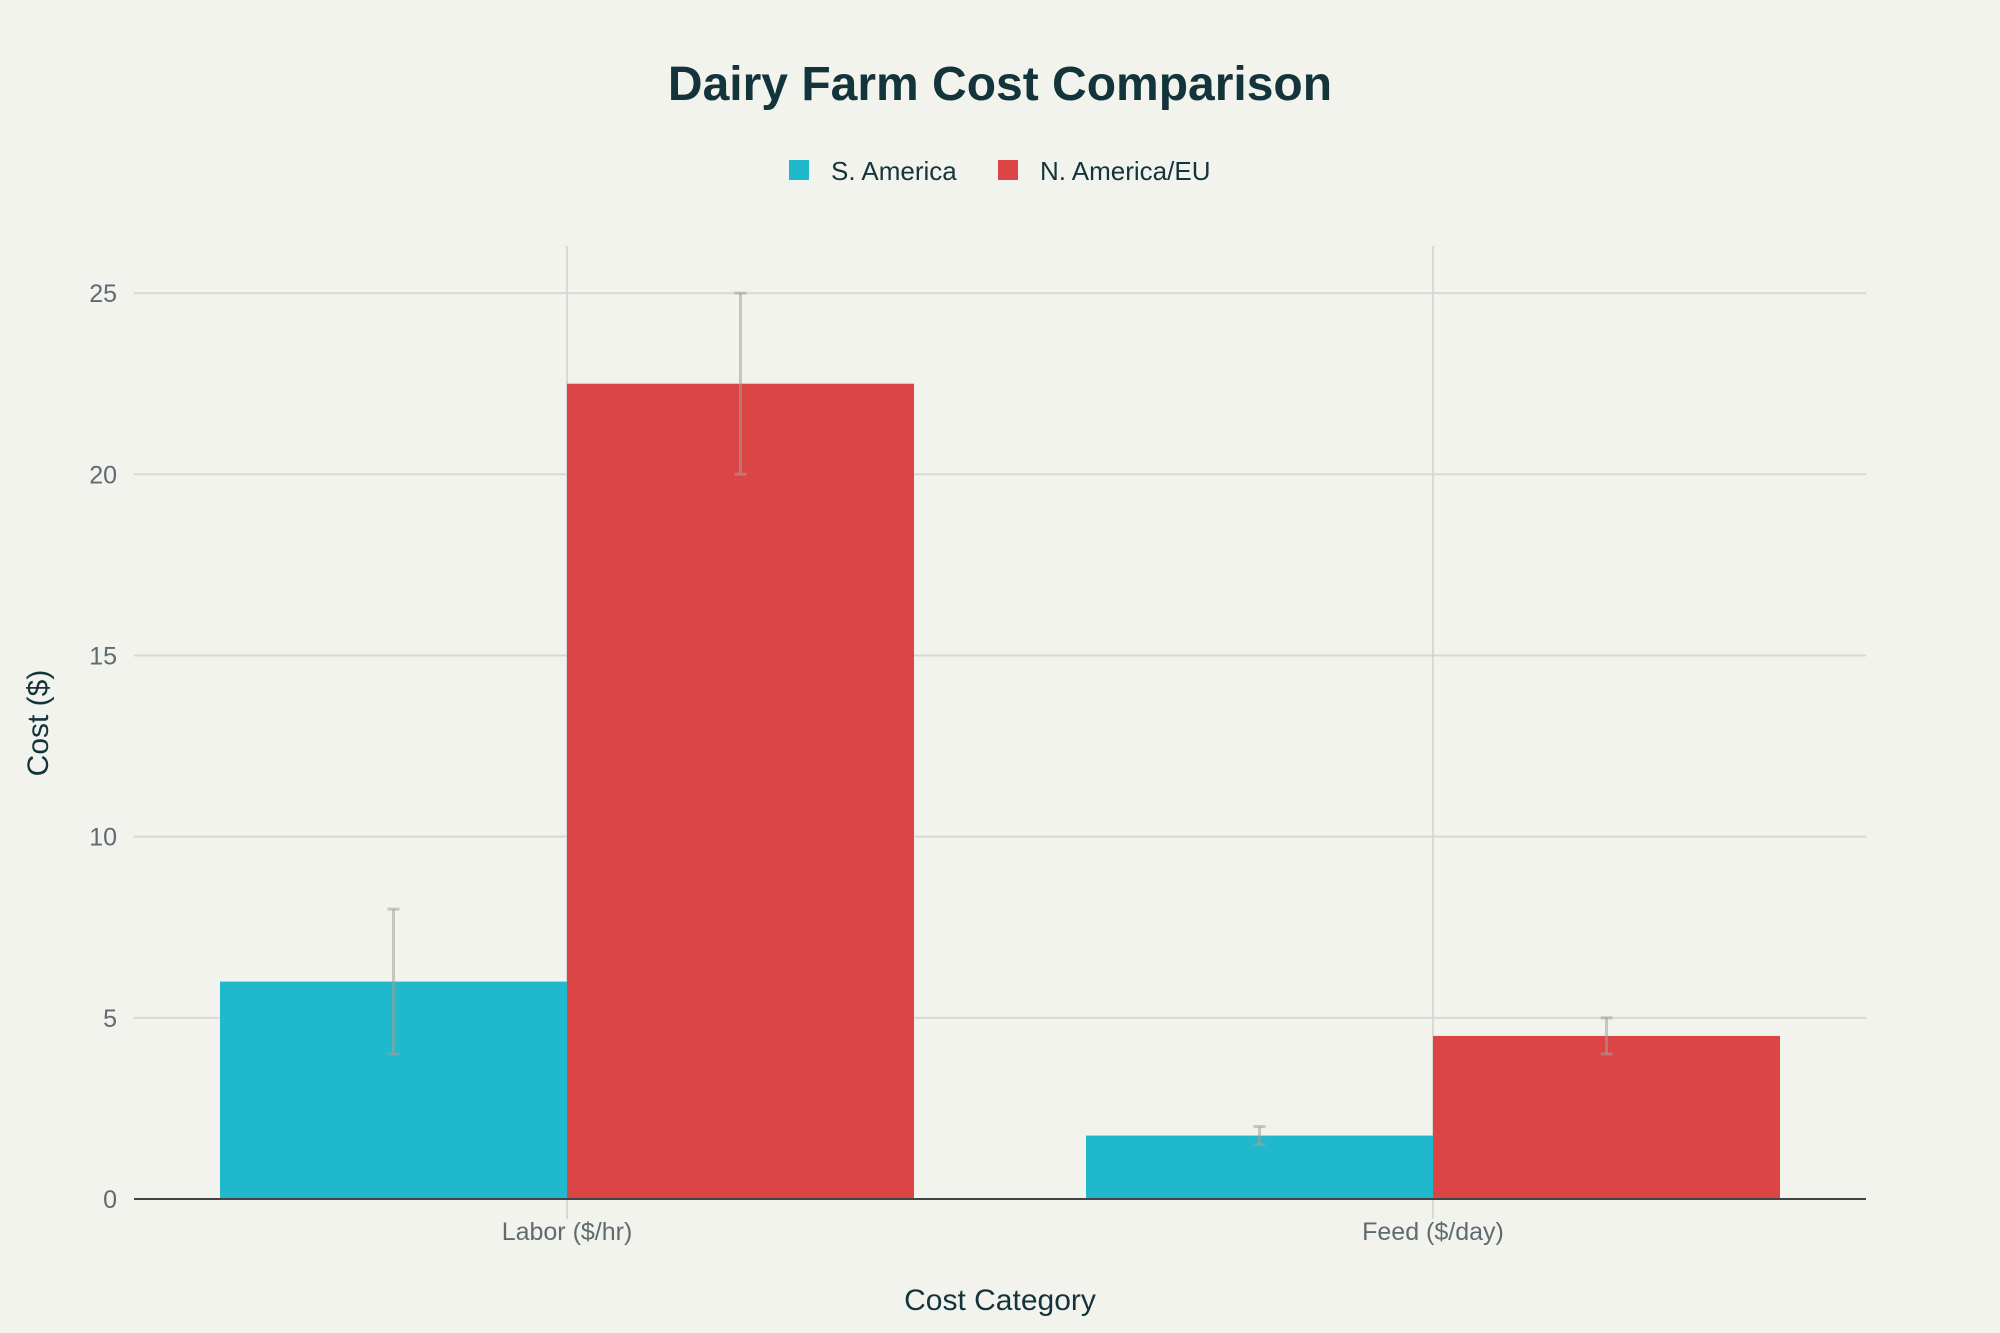 This screenshot has height=1333, width=2000. I want to click on x-tick-label: Feed ($/day), so click(1433, 1232).